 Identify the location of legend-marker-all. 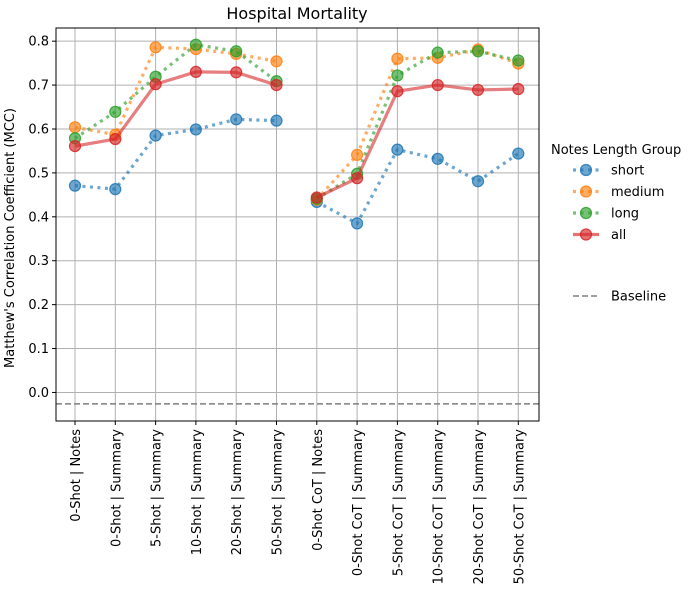
(586, 234).